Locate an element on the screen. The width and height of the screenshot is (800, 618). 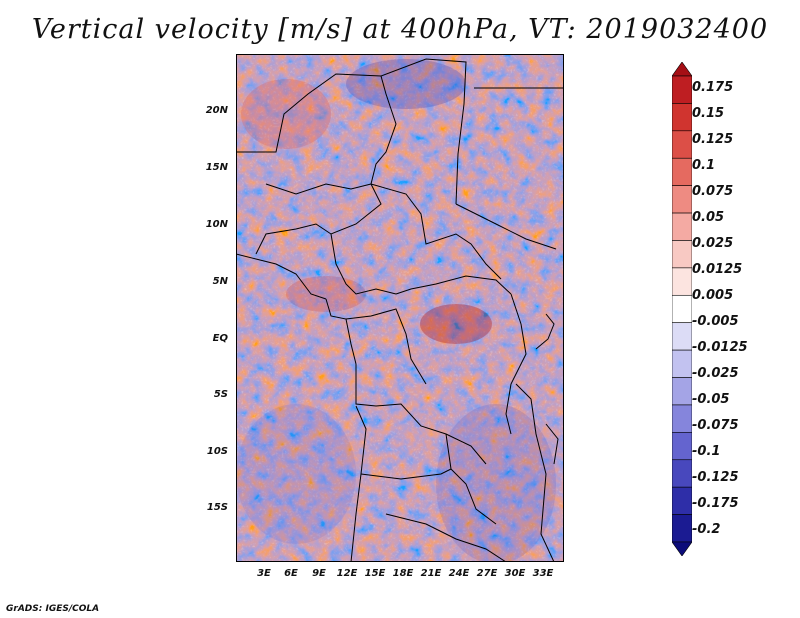
colorbar-label: -0.025 is located at coordinates (715, 373).